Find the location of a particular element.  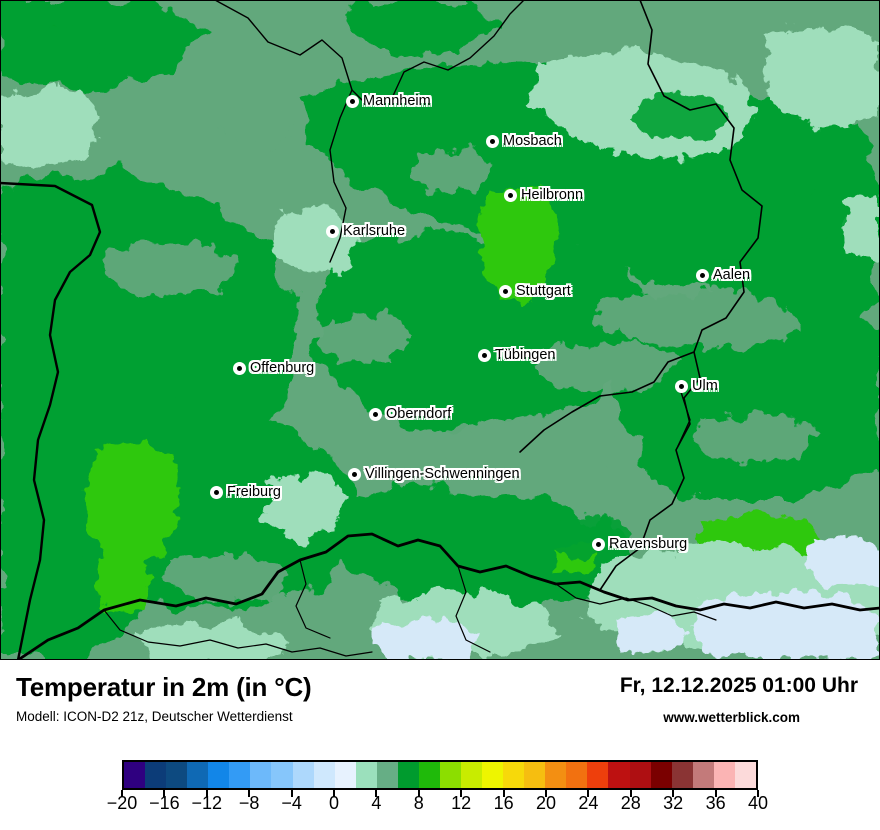

city-marker: Stuttgart is located at coordinates (535, 291).